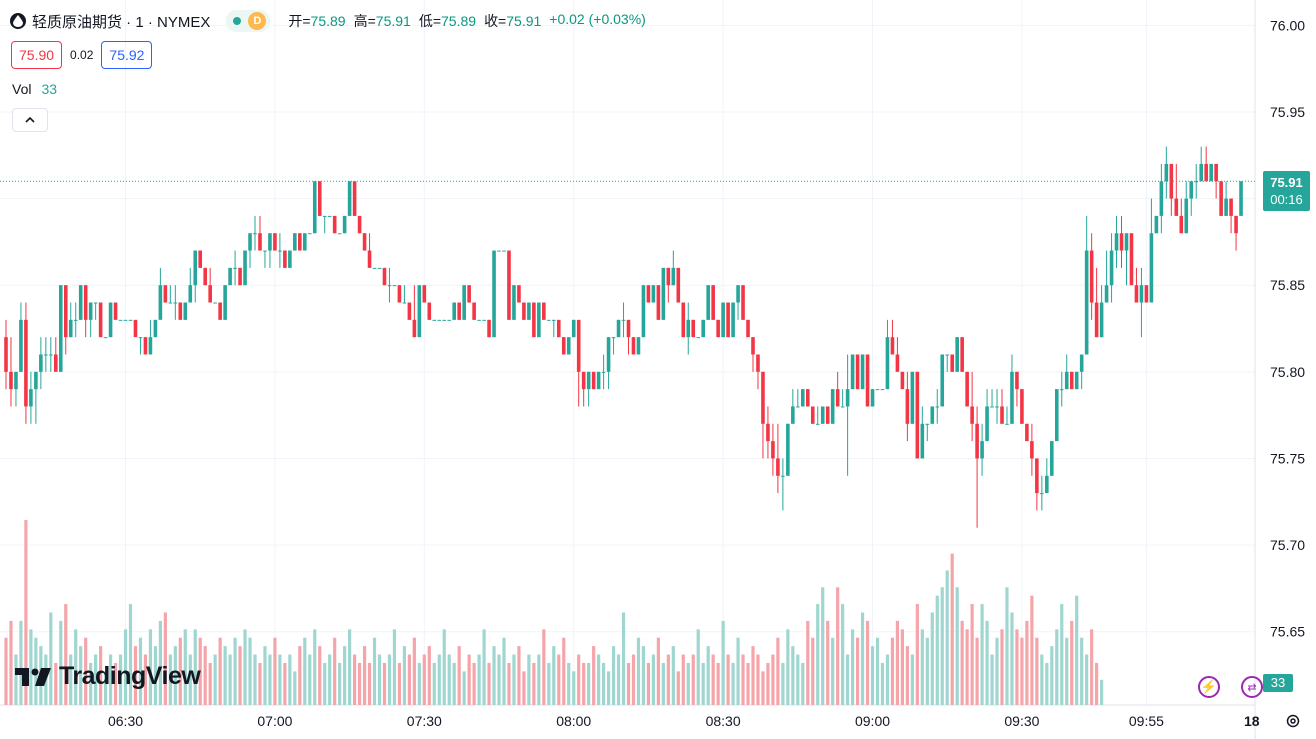 This screenshot has width=1316, height=739. I want to click on replay-icon: ⇄, so click(1252, 687).